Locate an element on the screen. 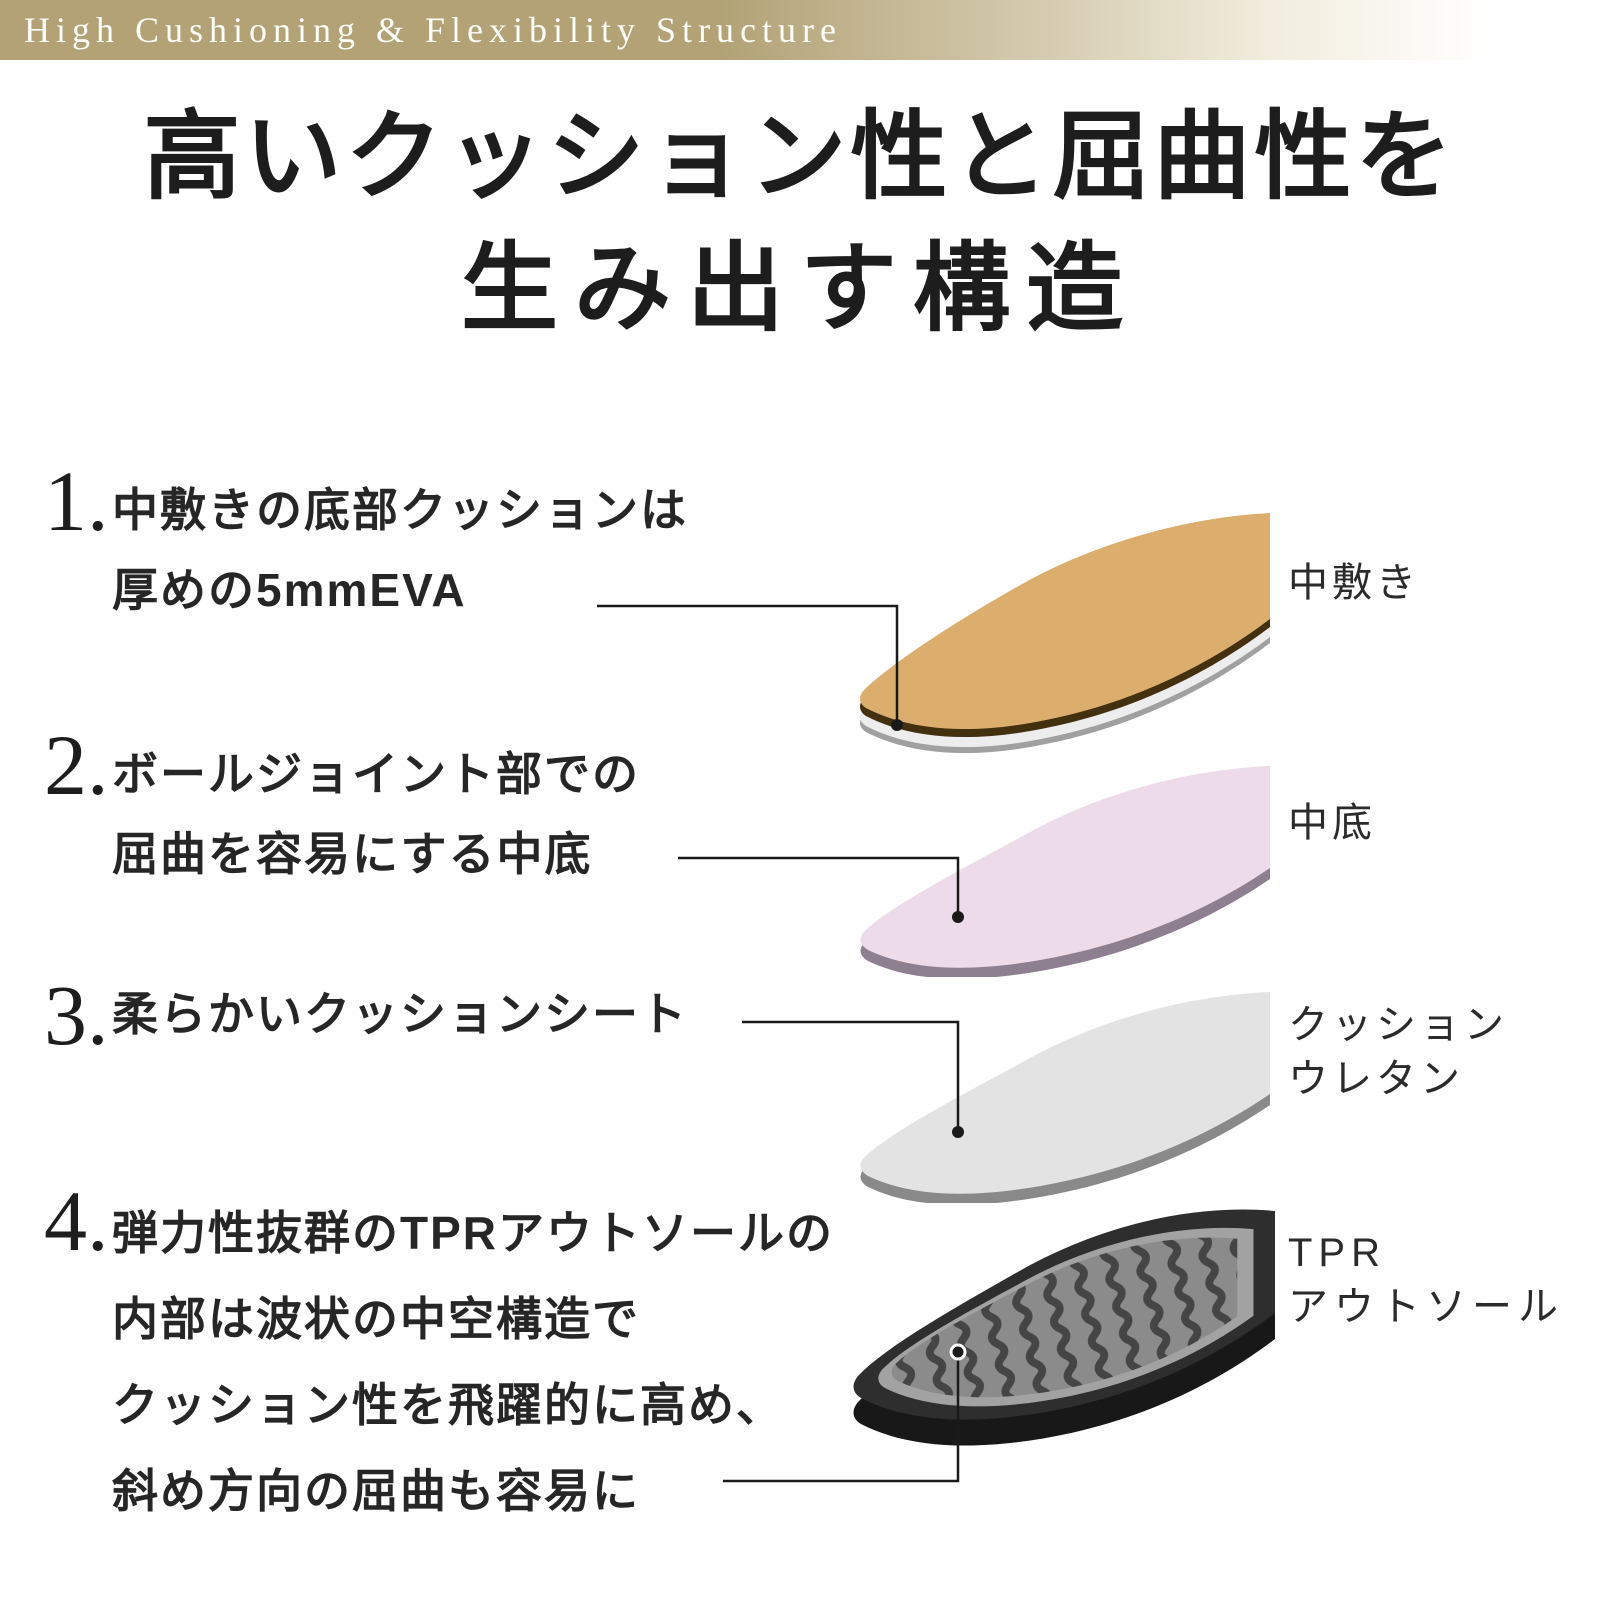 This screenshot has width=1600, height=1600. outsole-wave-structure is located at coordinates (1064, 1317).